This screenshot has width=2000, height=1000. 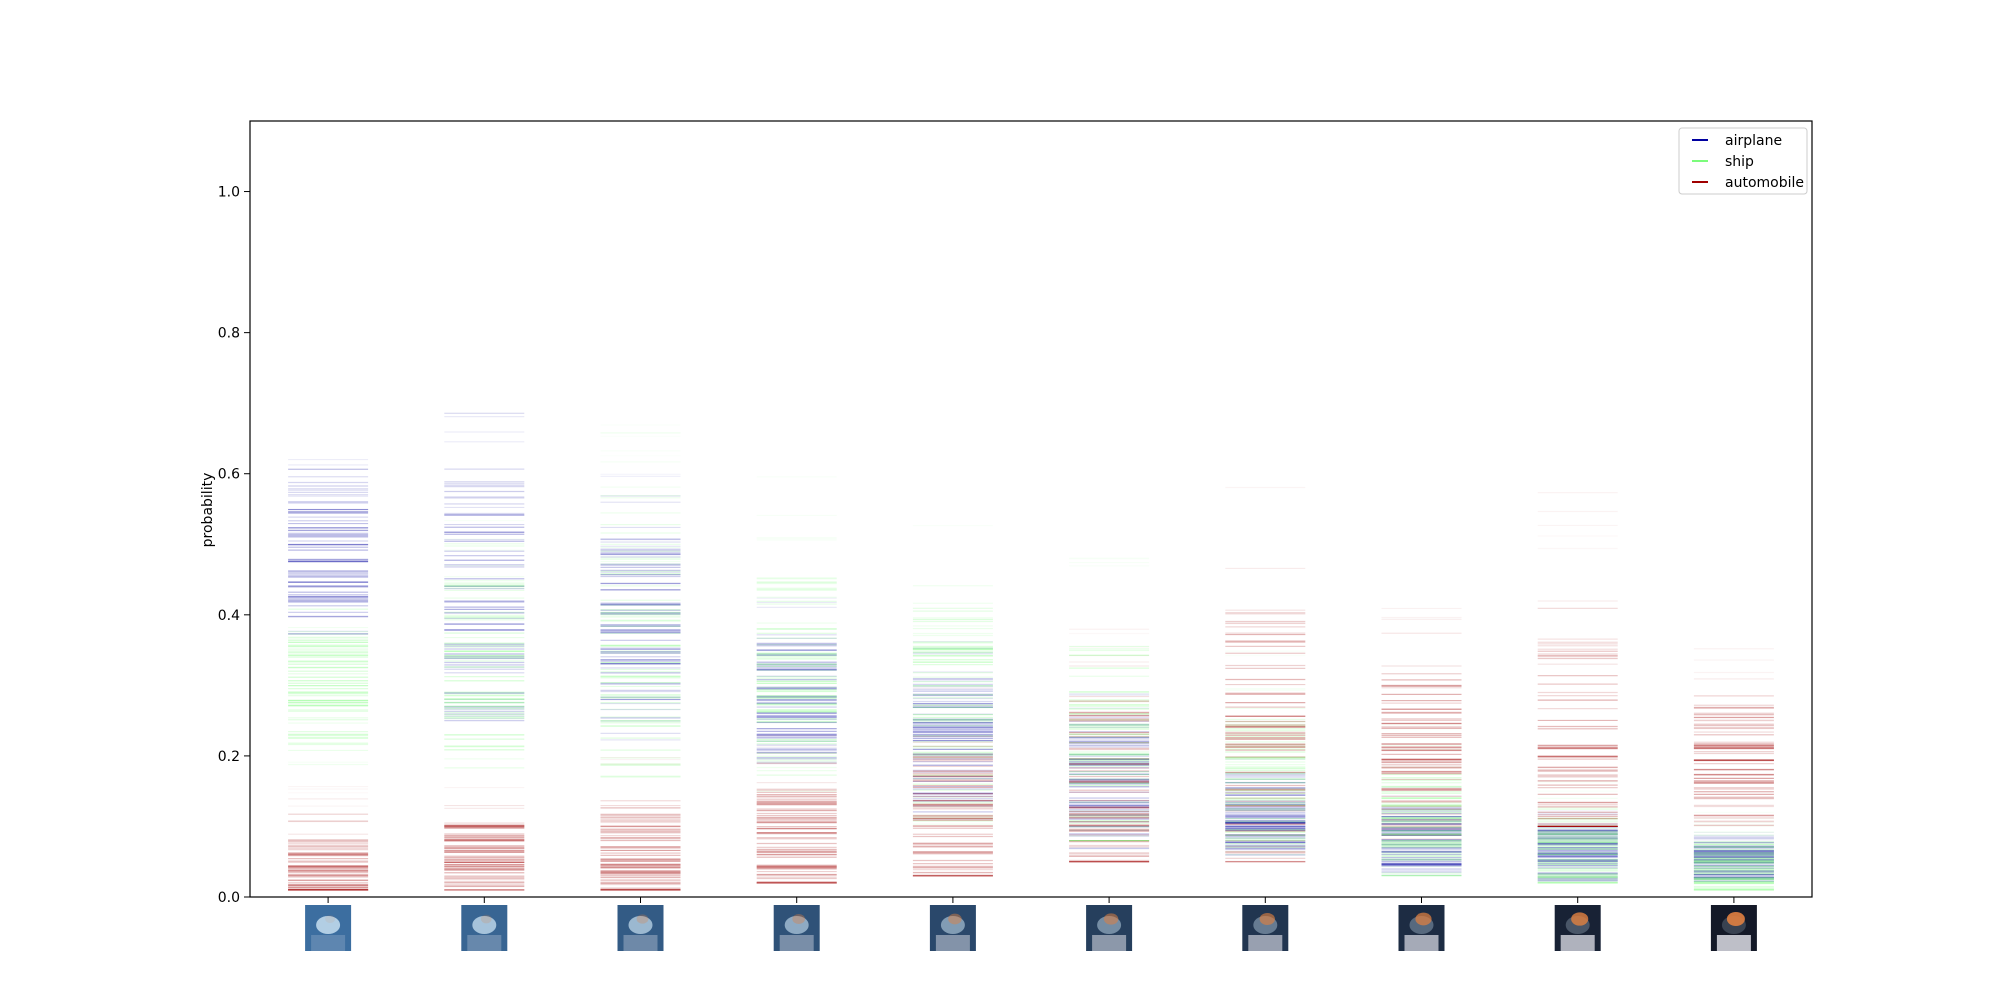 I want to click on y-tick-label: 0.4, so click(x=229, y=616).